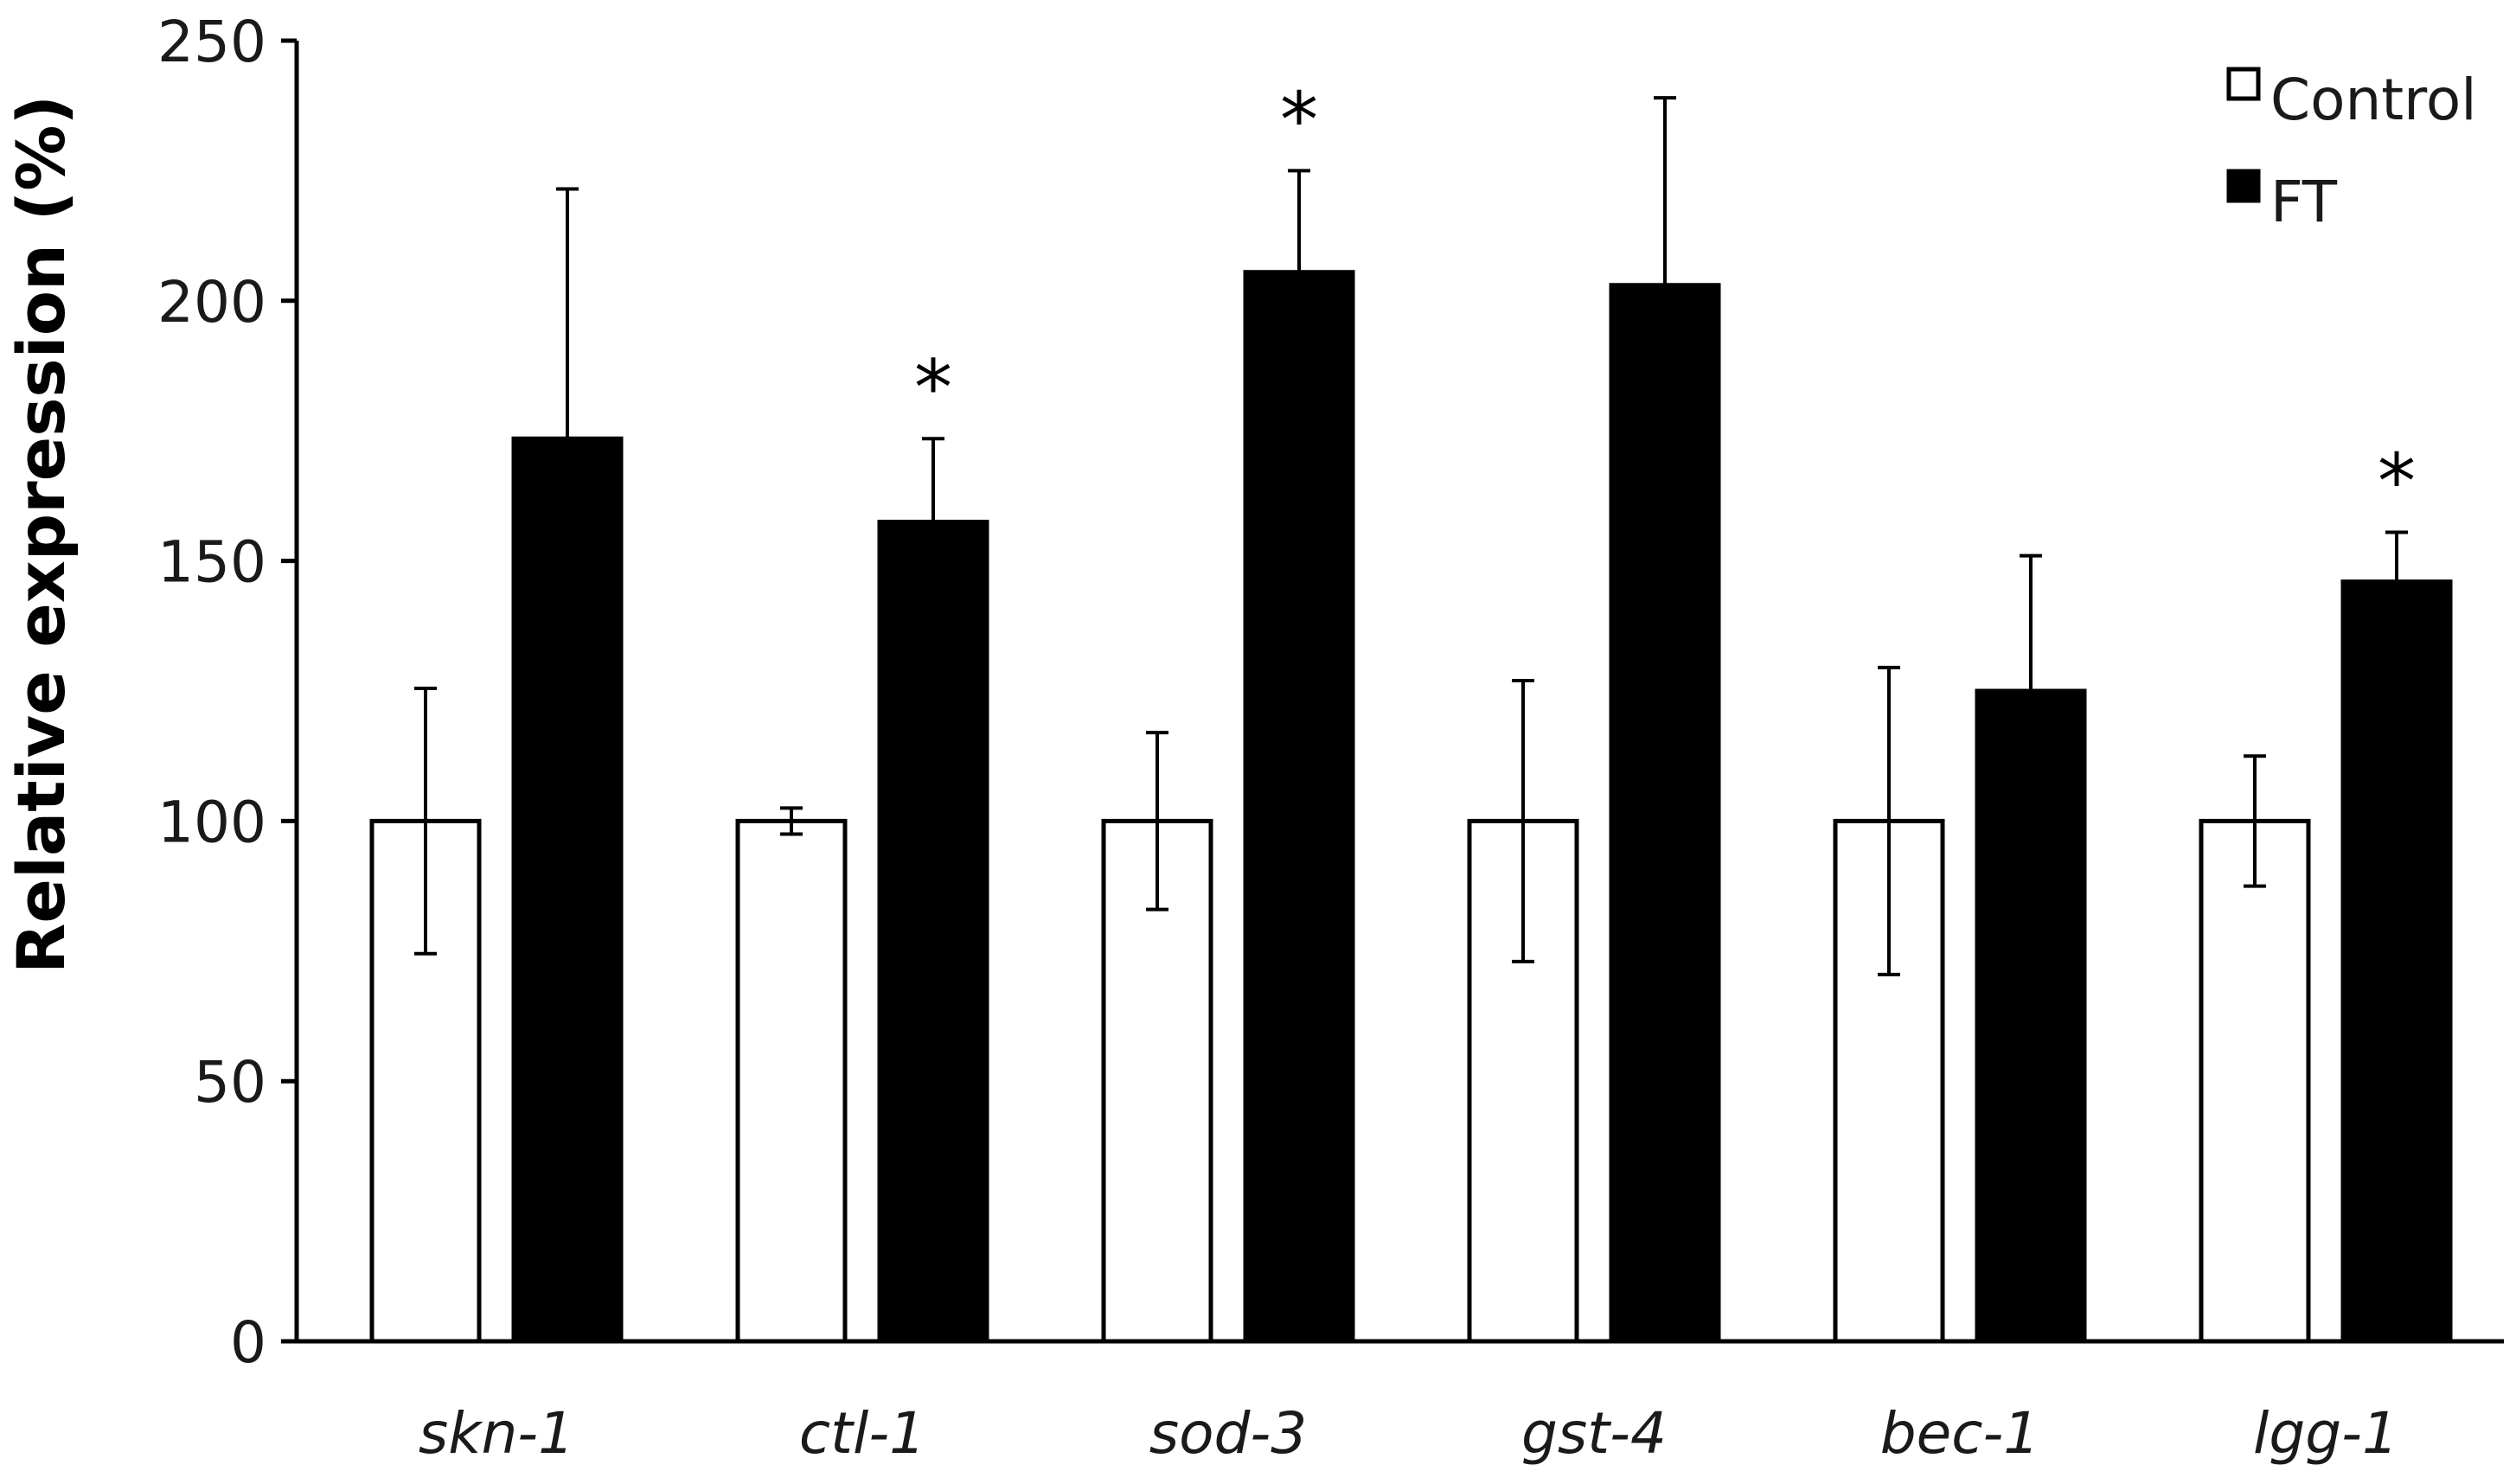 The width and height of the screenshot is (2516, 1484). Describe the element at coordinates (211, 822) in the screenshot. I see `y-tick-label: 100` at that location.